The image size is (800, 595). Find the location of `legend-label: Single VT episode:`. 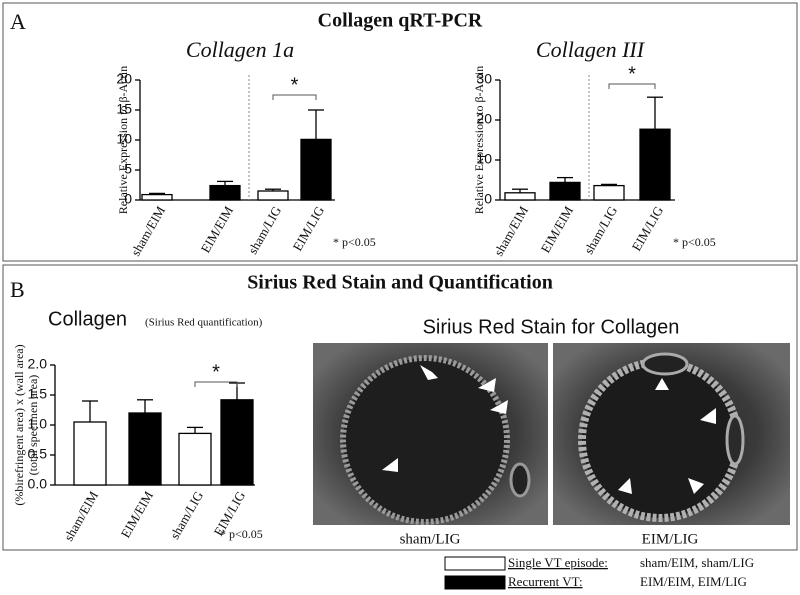

legend-label: Single VT episode: is located at coordinates (558, 562).